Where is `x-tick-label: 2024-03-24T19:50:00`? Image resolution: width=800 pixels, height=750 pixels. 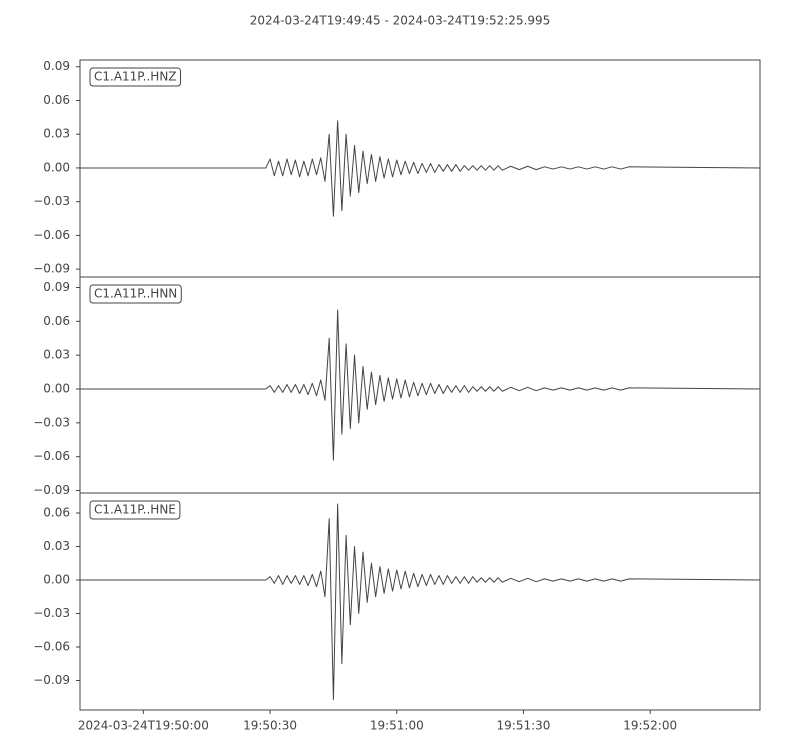 x-tick-label: 2024-03-24T19:50:00 is located at coordinates (143, 726).